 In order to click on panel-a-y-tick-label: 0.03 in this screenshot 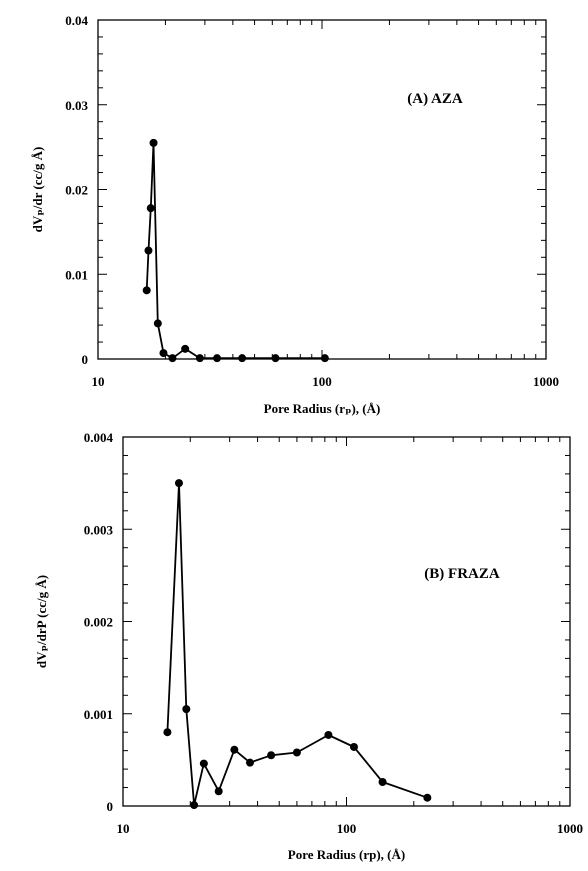, I will do `click(76, 105)`.